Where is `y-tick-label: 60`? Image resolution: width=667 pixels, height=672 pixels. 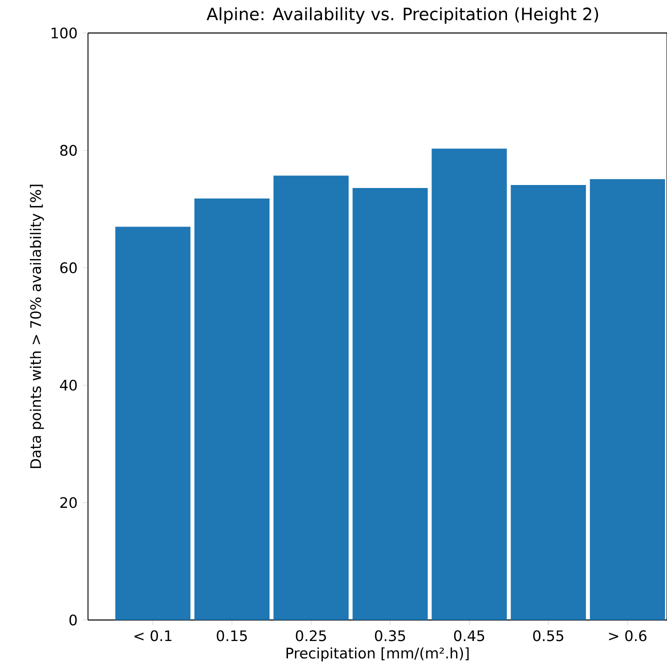 y-tick-label: 60 is located at coordinates (68, 268).